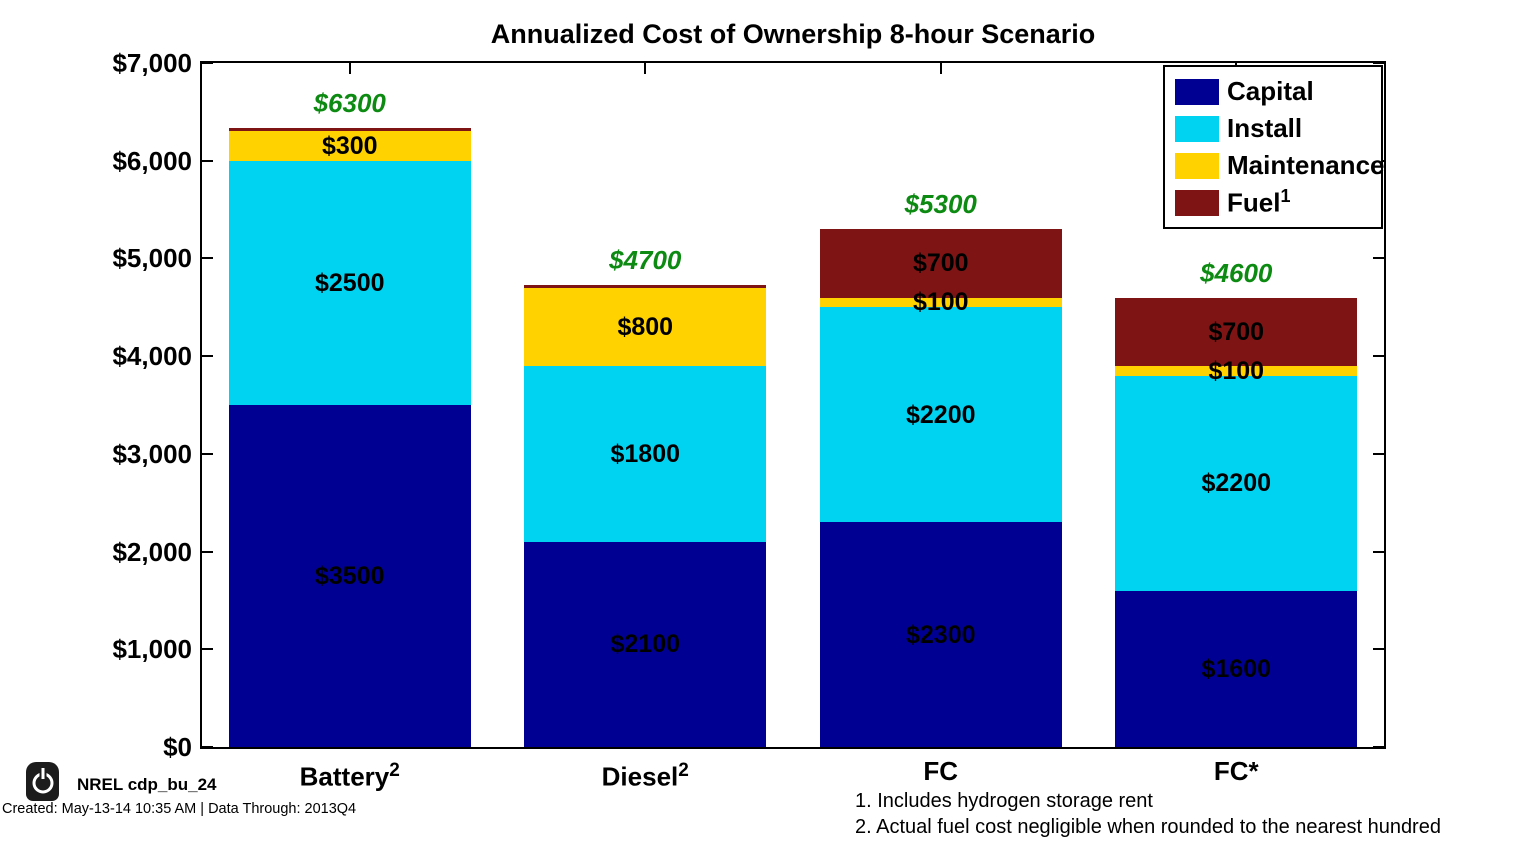 This screenshot has height=843, width=1531. I want to click on bar-segment-value: $2500, so click(349, 282).